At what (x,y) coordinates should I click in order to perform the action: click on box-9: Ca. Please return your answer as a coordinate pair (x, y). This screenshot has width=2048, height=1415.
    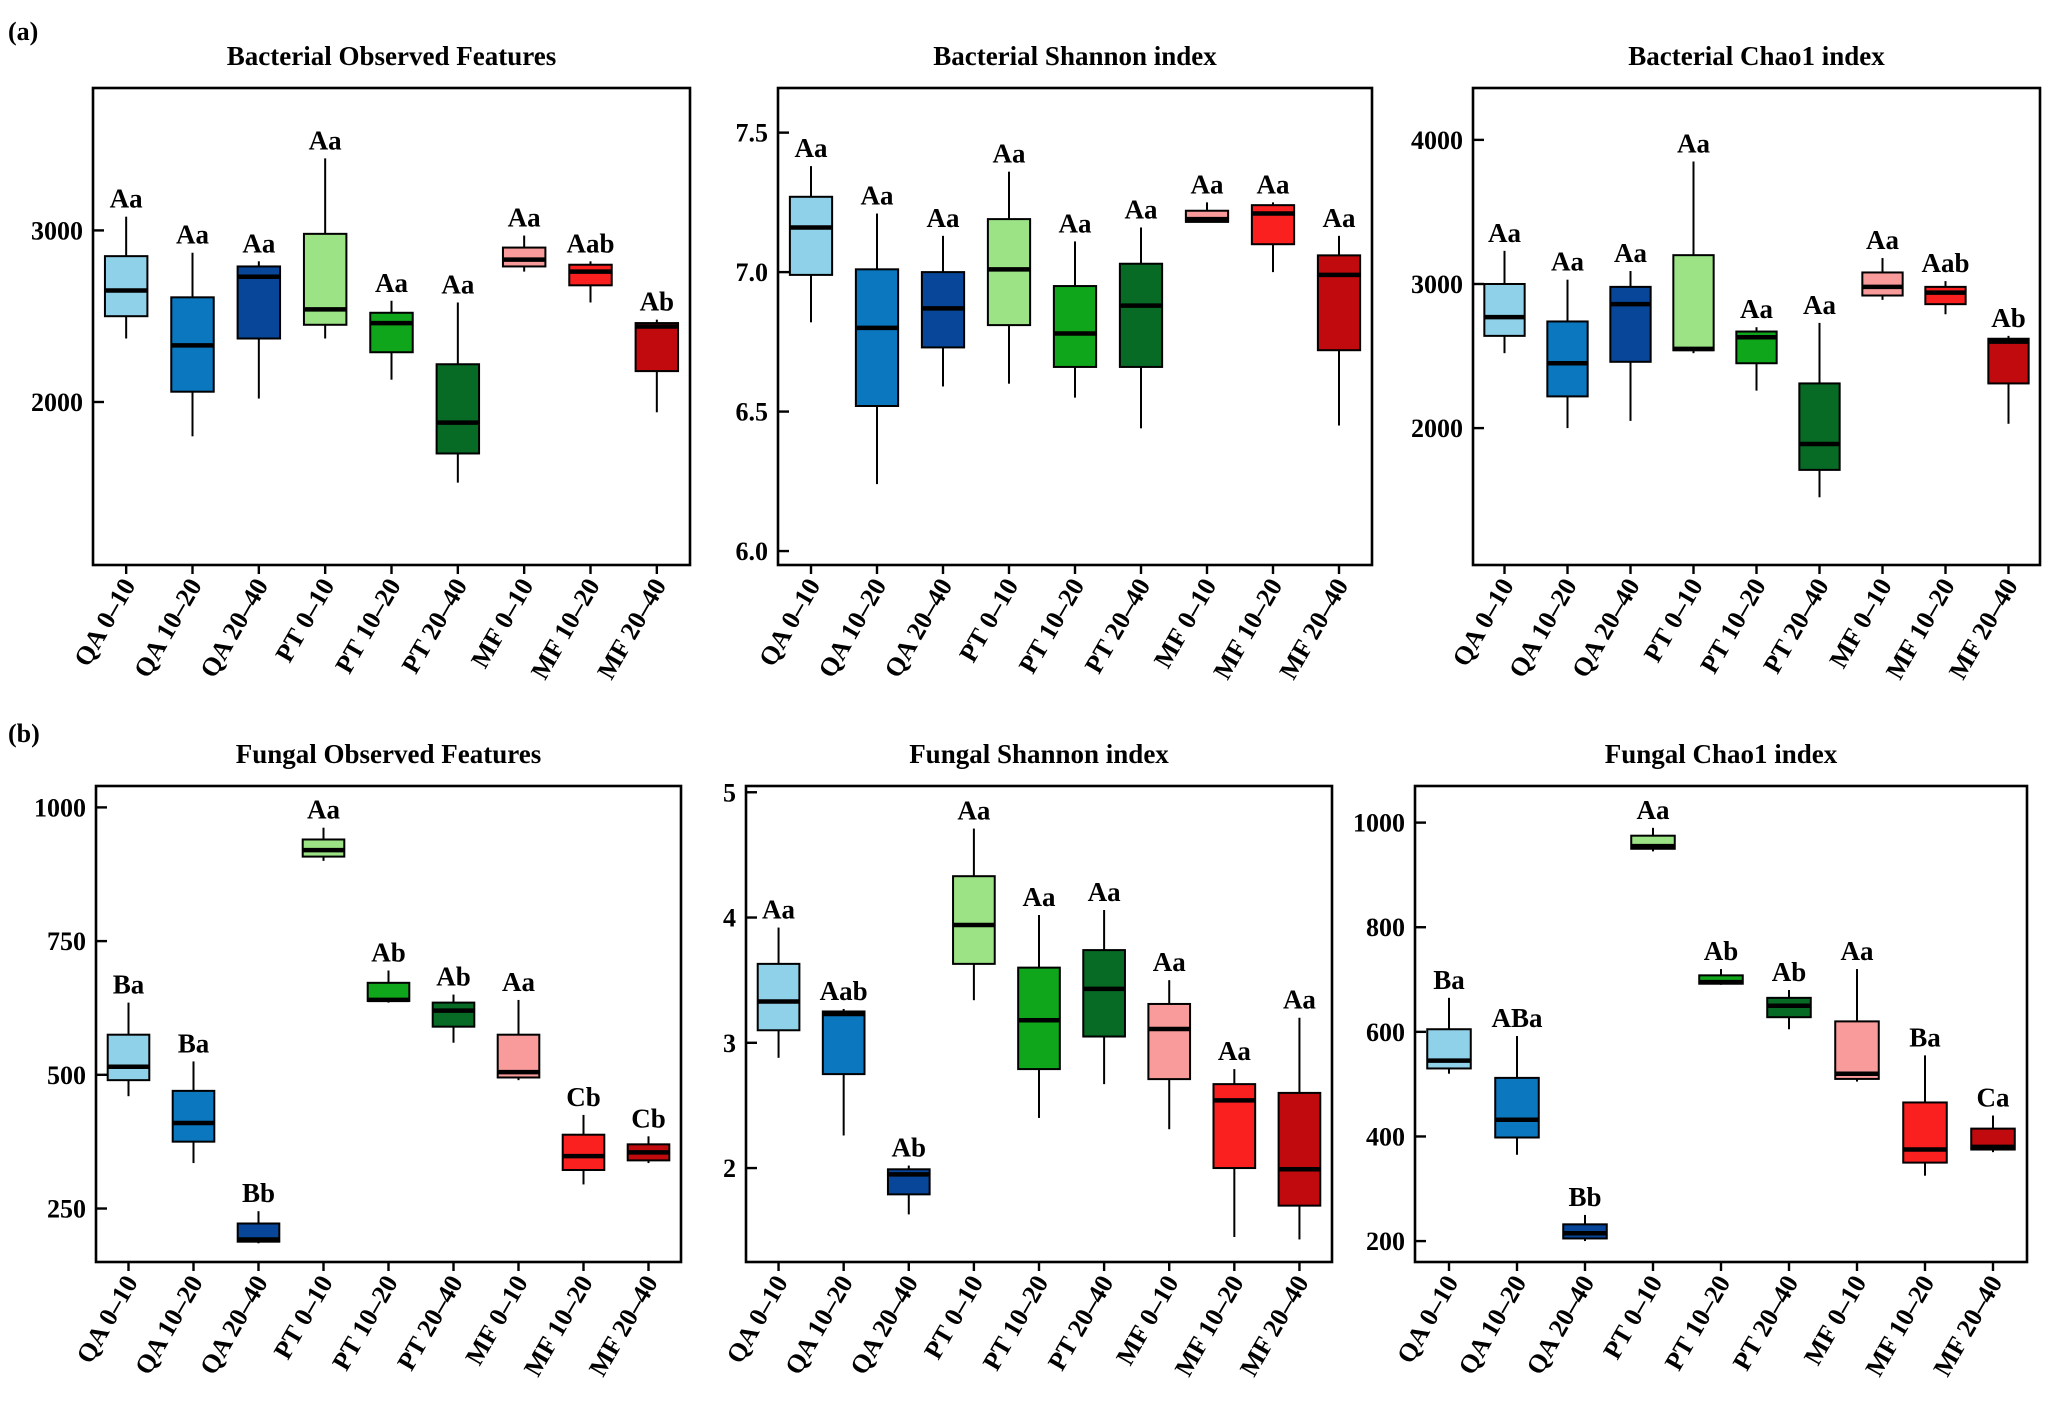
    Looking at the image, I should click on (1993, 1118).